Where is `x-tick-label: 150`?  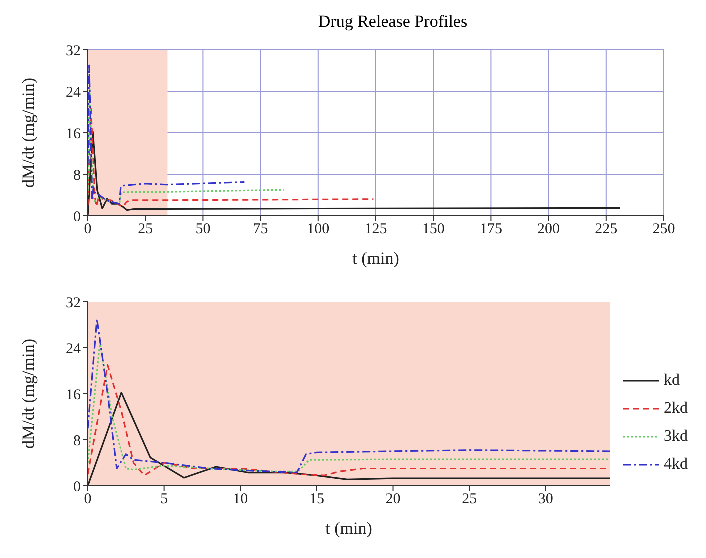 x-tick-label: 150 is located at coordinates (433, 230).